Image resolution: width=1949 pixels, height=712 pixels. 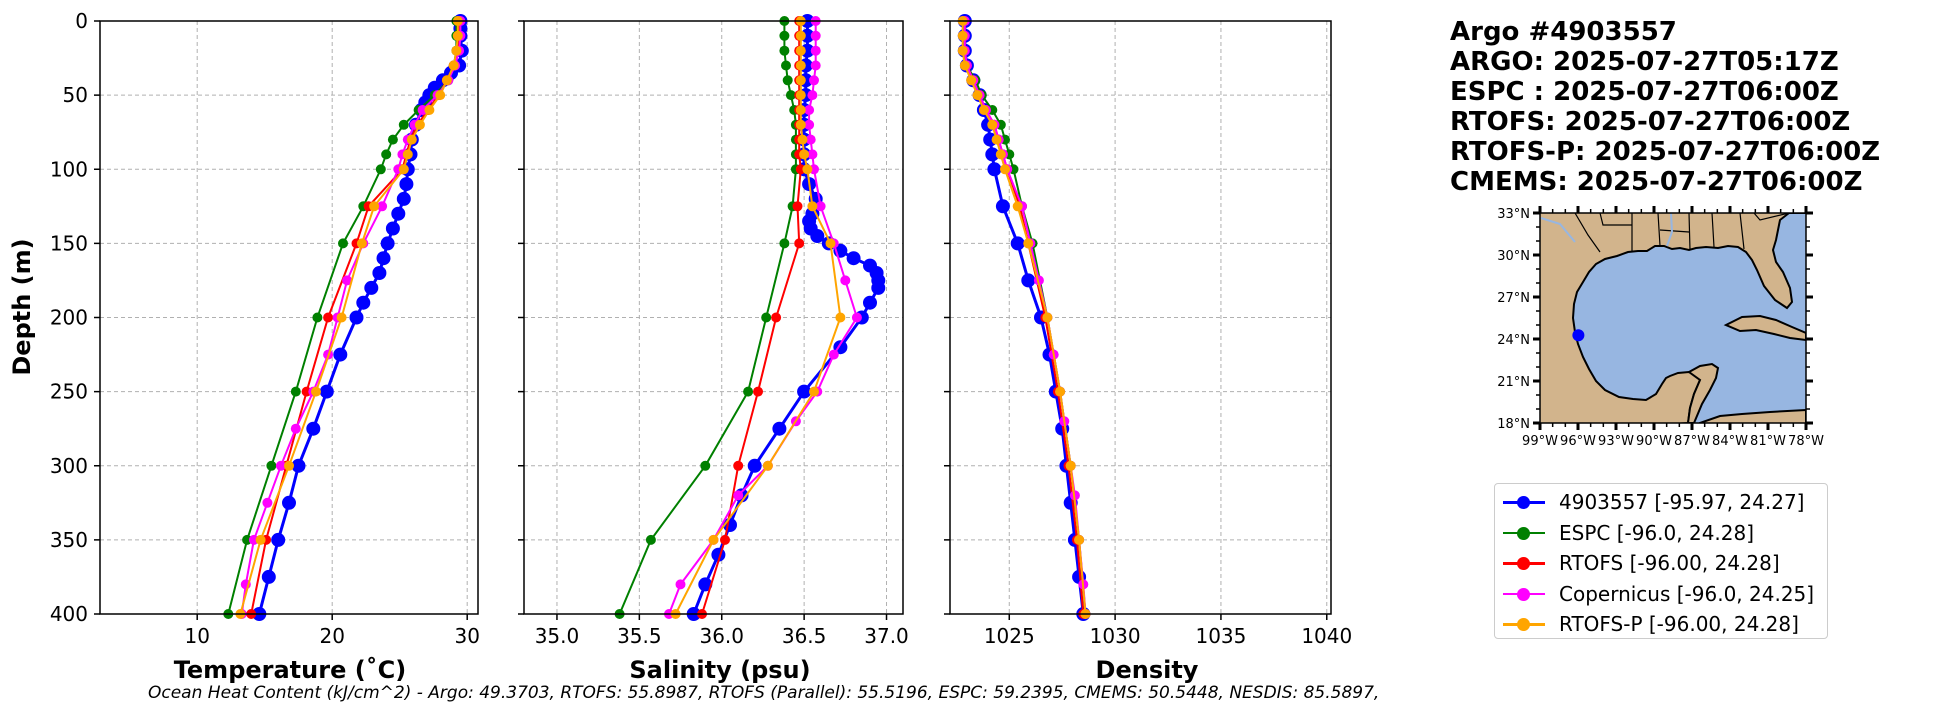 I want to click on density-axis-label: Density, so click(x=1147, y=670).